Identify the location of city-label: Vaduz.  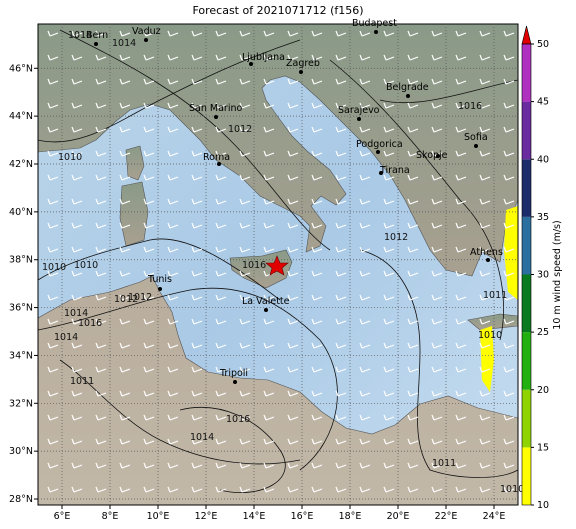
(146, 31).